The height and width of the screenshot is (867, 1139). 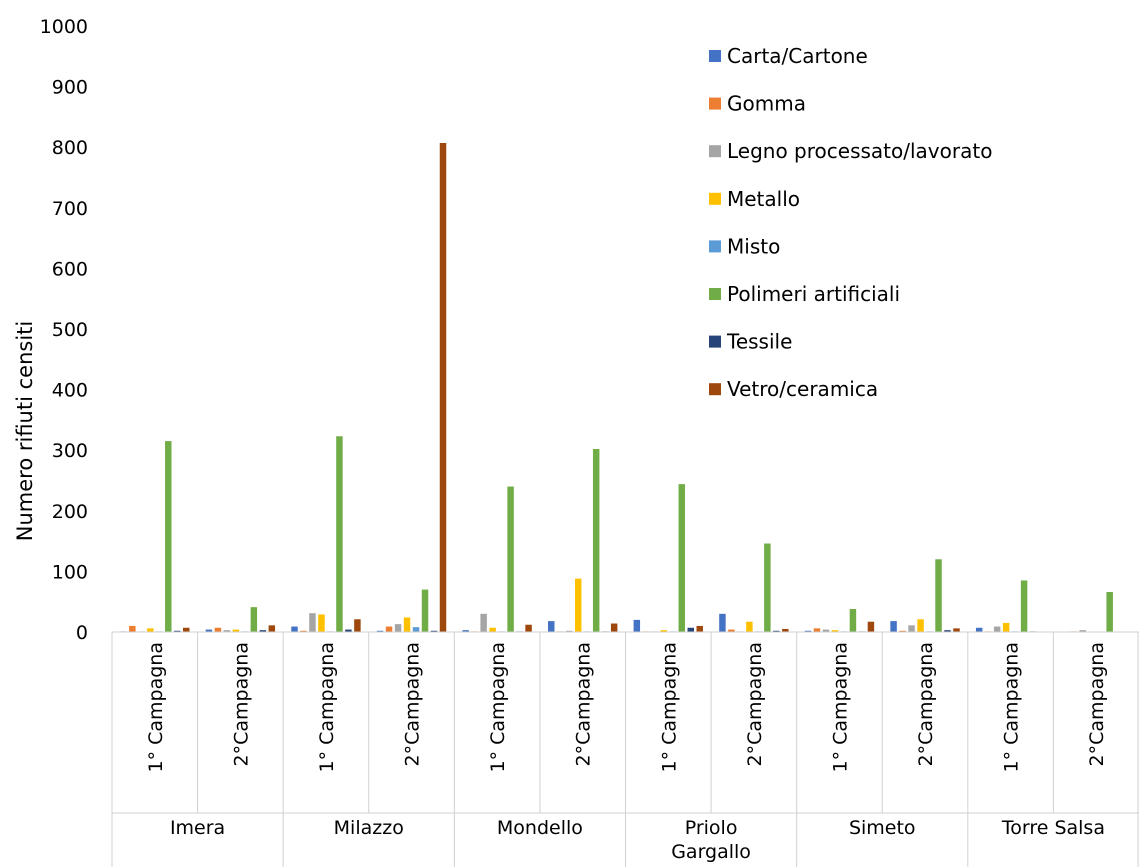 I want to click on group-label: Mondello, so click(x=540, y=828).